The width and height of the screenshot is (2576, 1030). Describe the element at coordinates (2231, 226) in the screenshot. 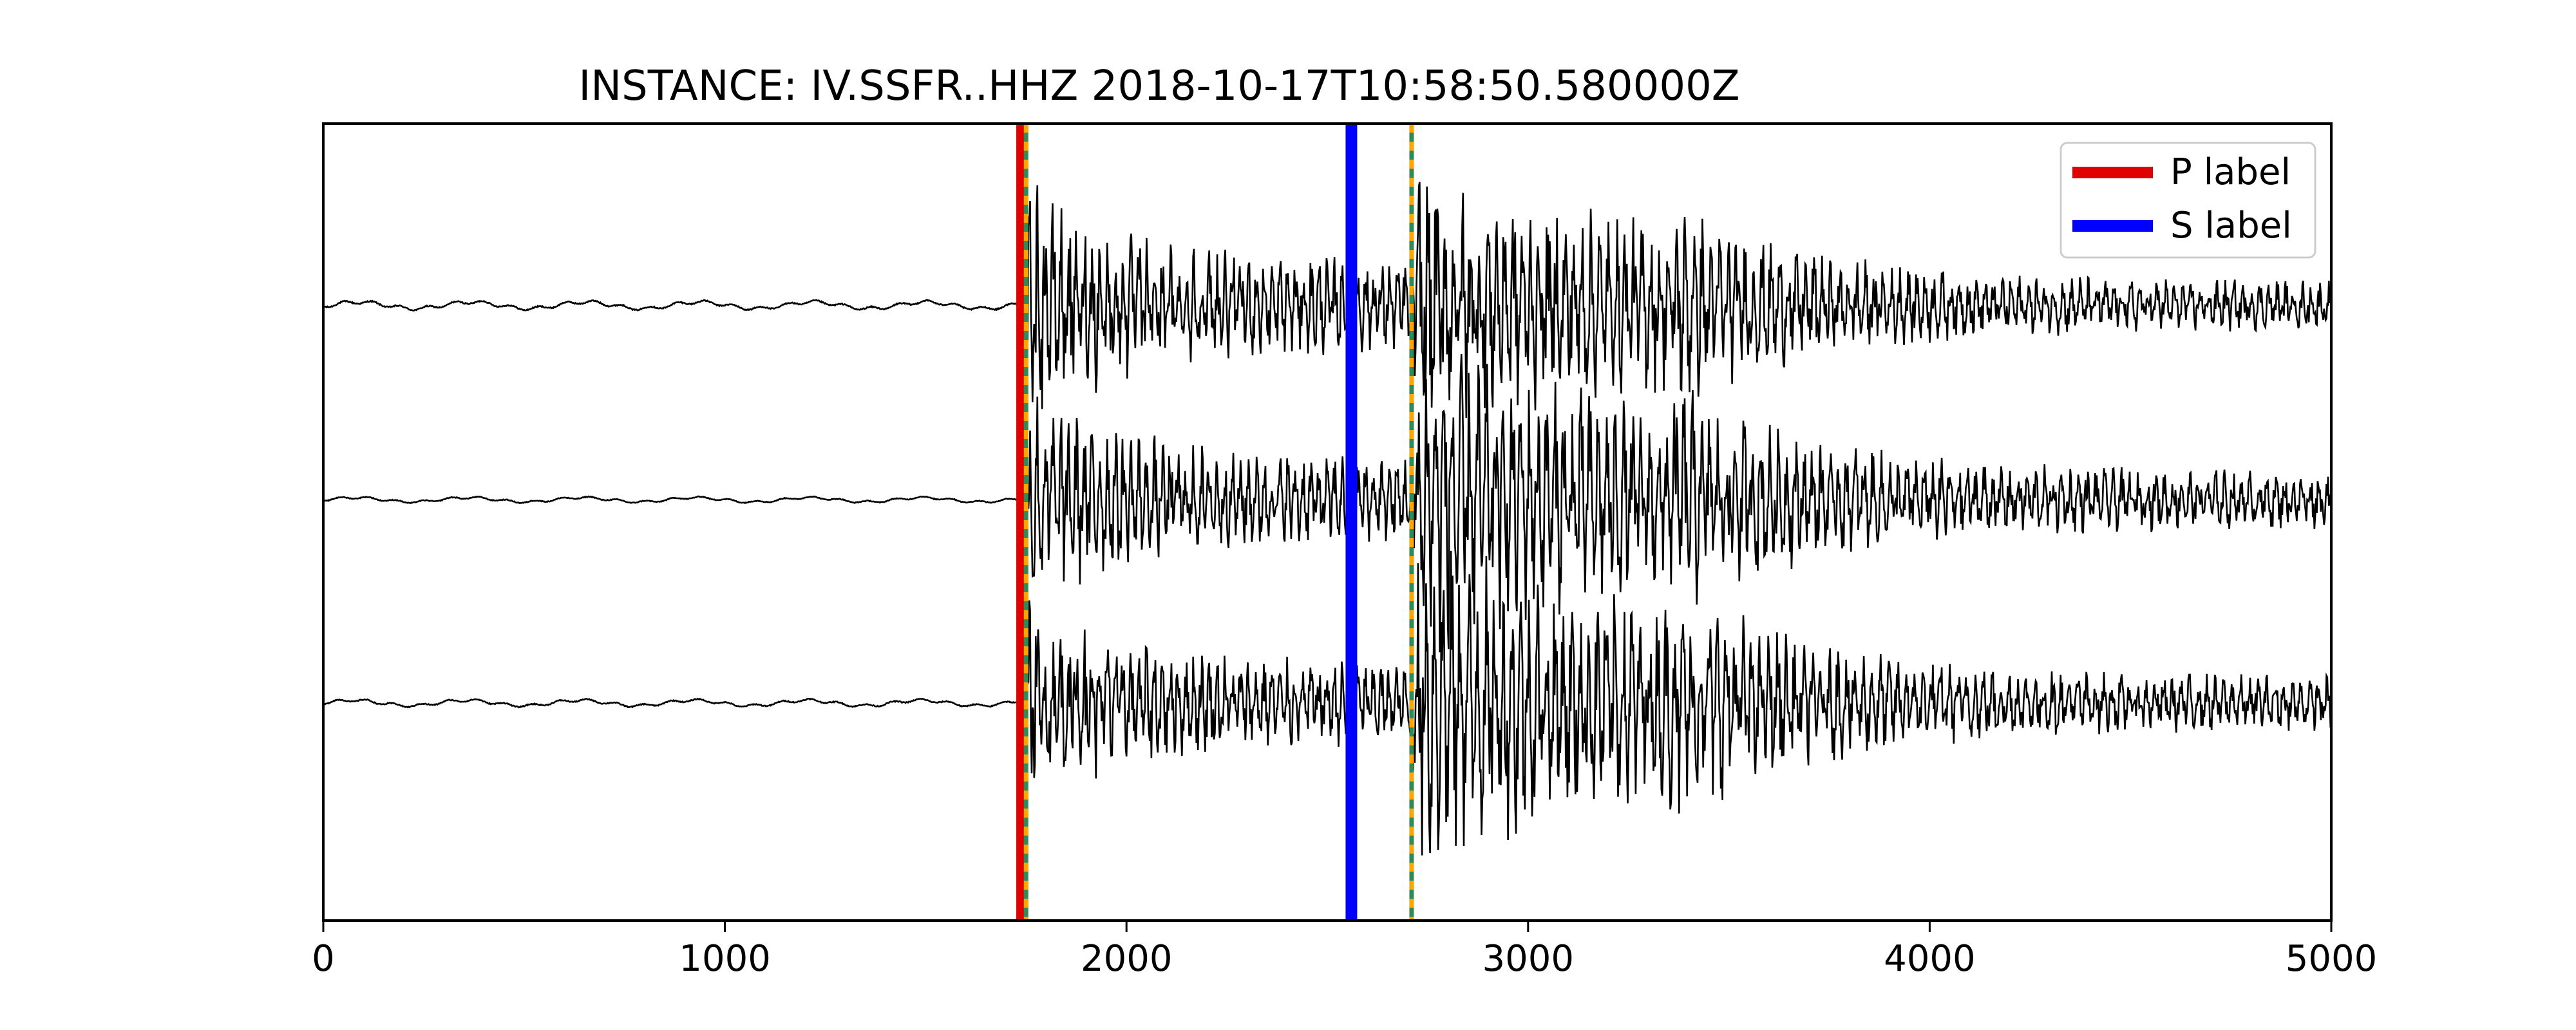

I see `legend-label-s-label: S label` at that location.